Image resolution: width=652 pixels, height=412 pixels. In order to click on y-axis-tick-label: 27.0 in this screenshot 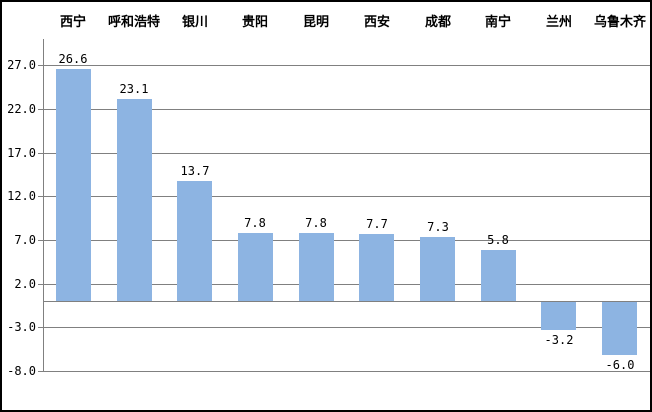, I will do `click(21, 65)`.